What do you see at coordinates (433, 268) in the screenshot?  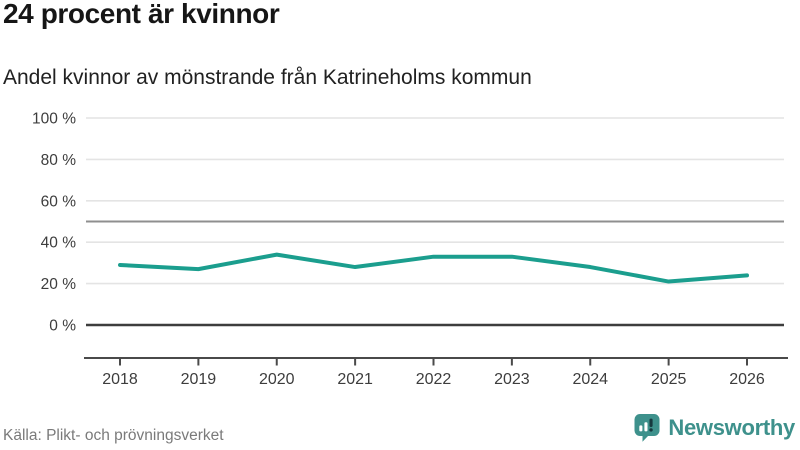 I see `data-series-line` at bounding box center [433, 268].